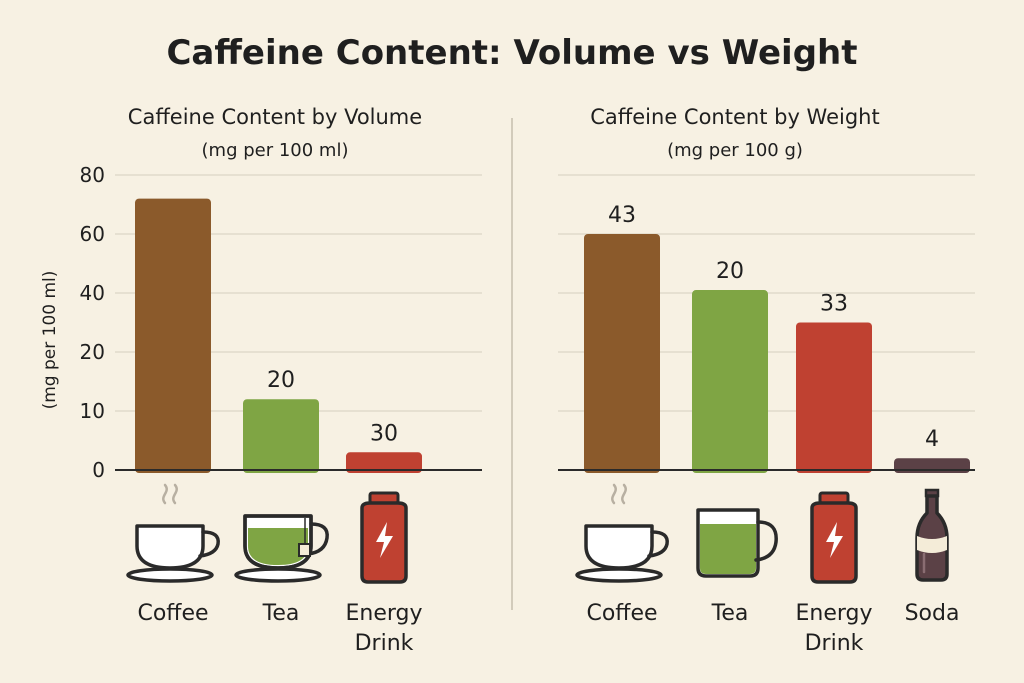 The image size is (1024, 683). What do you see at coordinates (932, 535) in the screenshot?
I see `soda-bottle-icon` at bounding box center [932, 535].